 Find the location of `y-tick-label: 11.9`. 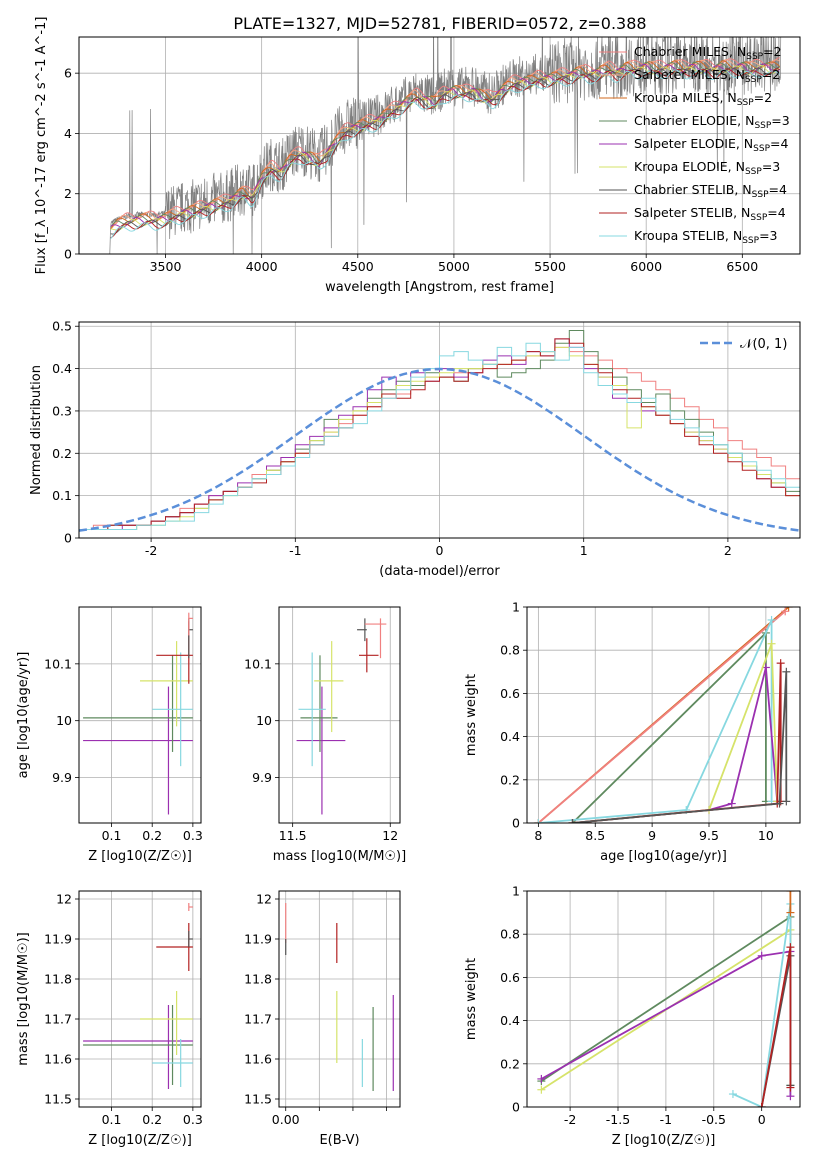

y-tick-label: 11.9 is located at coordinates (258, 939).